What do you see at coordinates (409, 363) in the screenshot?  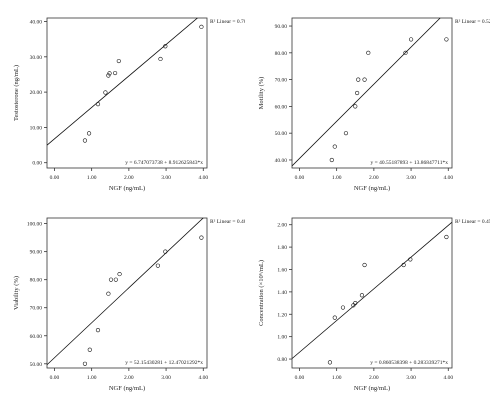 I see `regression-equation: y = 0.860538398 + 0.283339271*x` at bounding box center [409, 363].